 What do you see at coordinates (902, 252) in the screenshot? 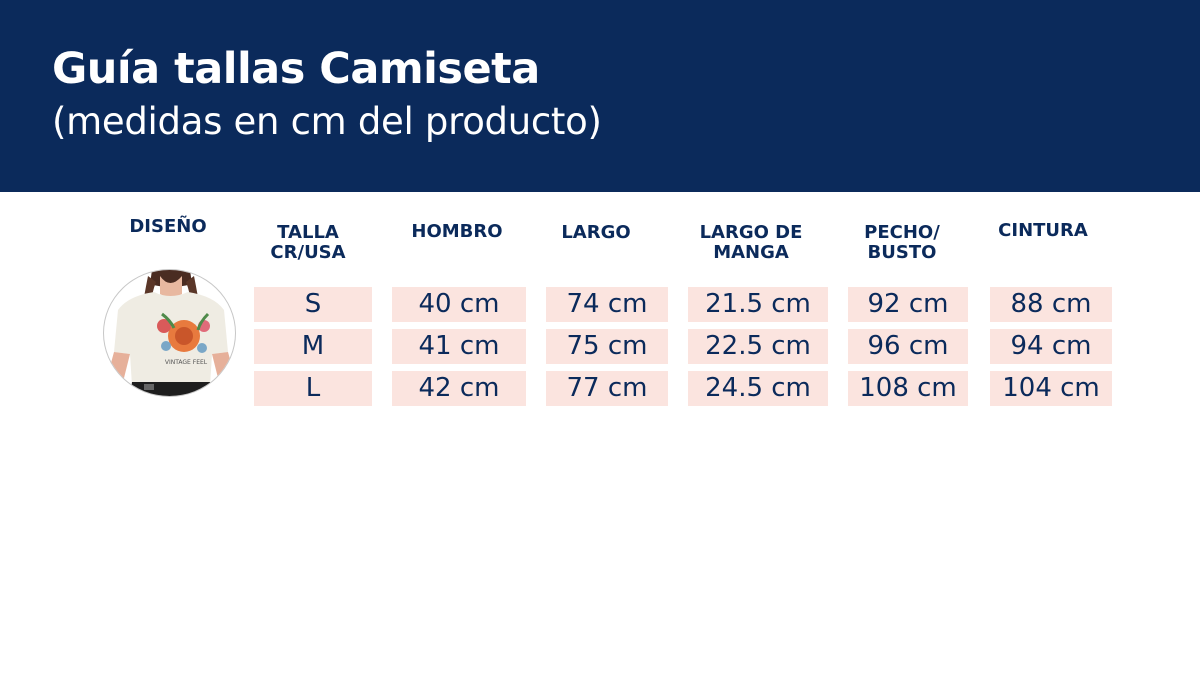
I see `col-header-pecho-line2: BUSTO` at bounding box center [902, 252].